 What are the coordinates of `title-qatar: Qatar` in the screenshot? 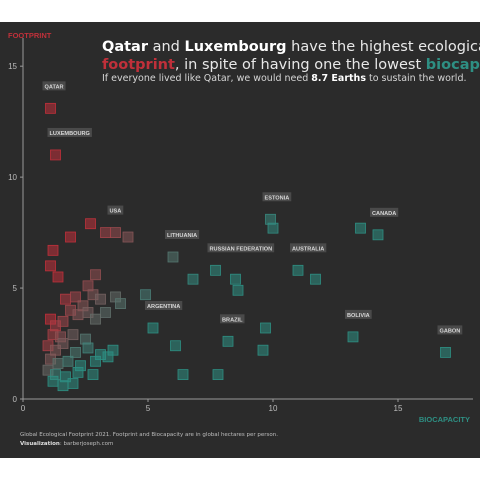 It's located at (125, 47).